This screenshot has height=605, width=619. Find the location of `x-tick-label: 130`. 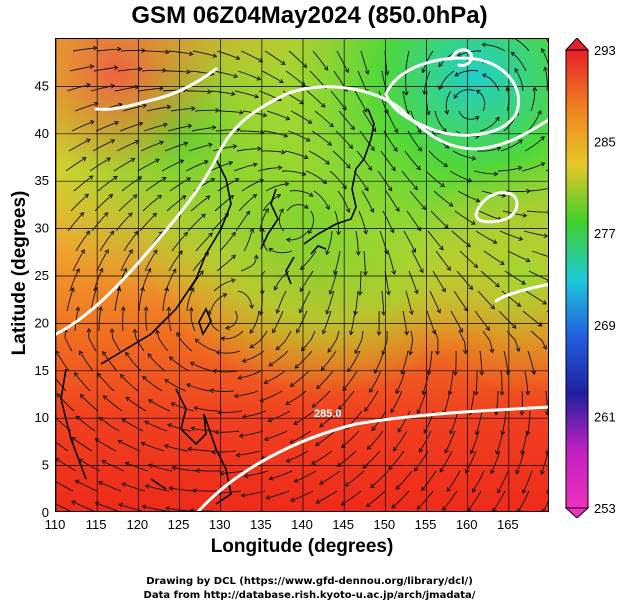

x-tick-label: 130 is located at coordinates (220, 524).